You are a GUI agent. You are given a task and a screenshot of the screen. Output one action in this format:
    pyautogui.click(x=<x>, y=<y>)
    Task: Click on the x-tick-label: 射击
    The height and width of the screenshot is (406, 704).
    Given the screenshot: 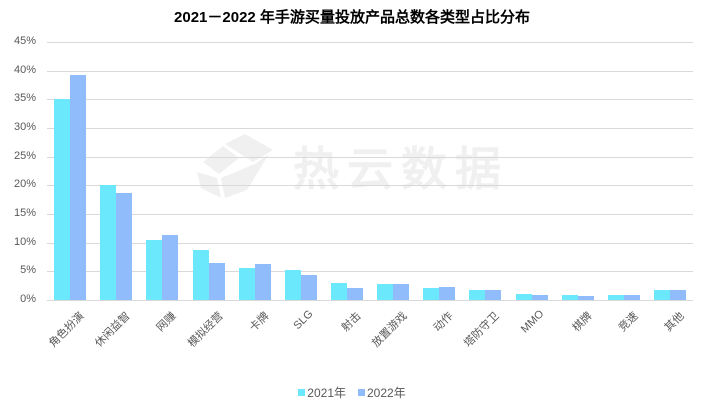 What is the action you would take?
    pyautogui.click(x=351, y=322)
    